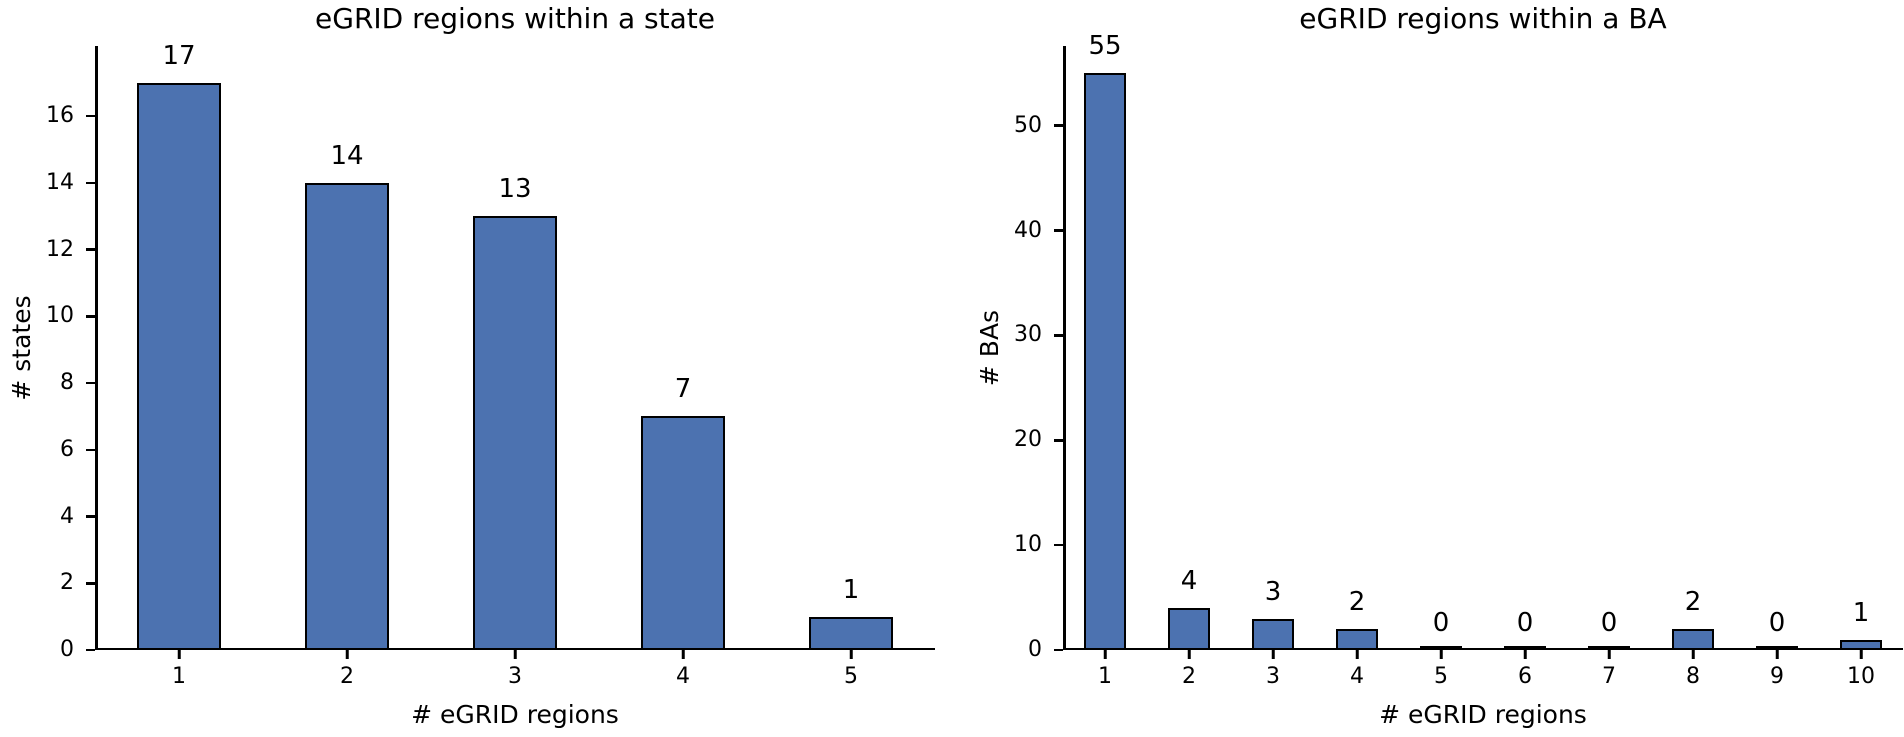  I want to click on y-tick-label: 14, so click(60, 182).